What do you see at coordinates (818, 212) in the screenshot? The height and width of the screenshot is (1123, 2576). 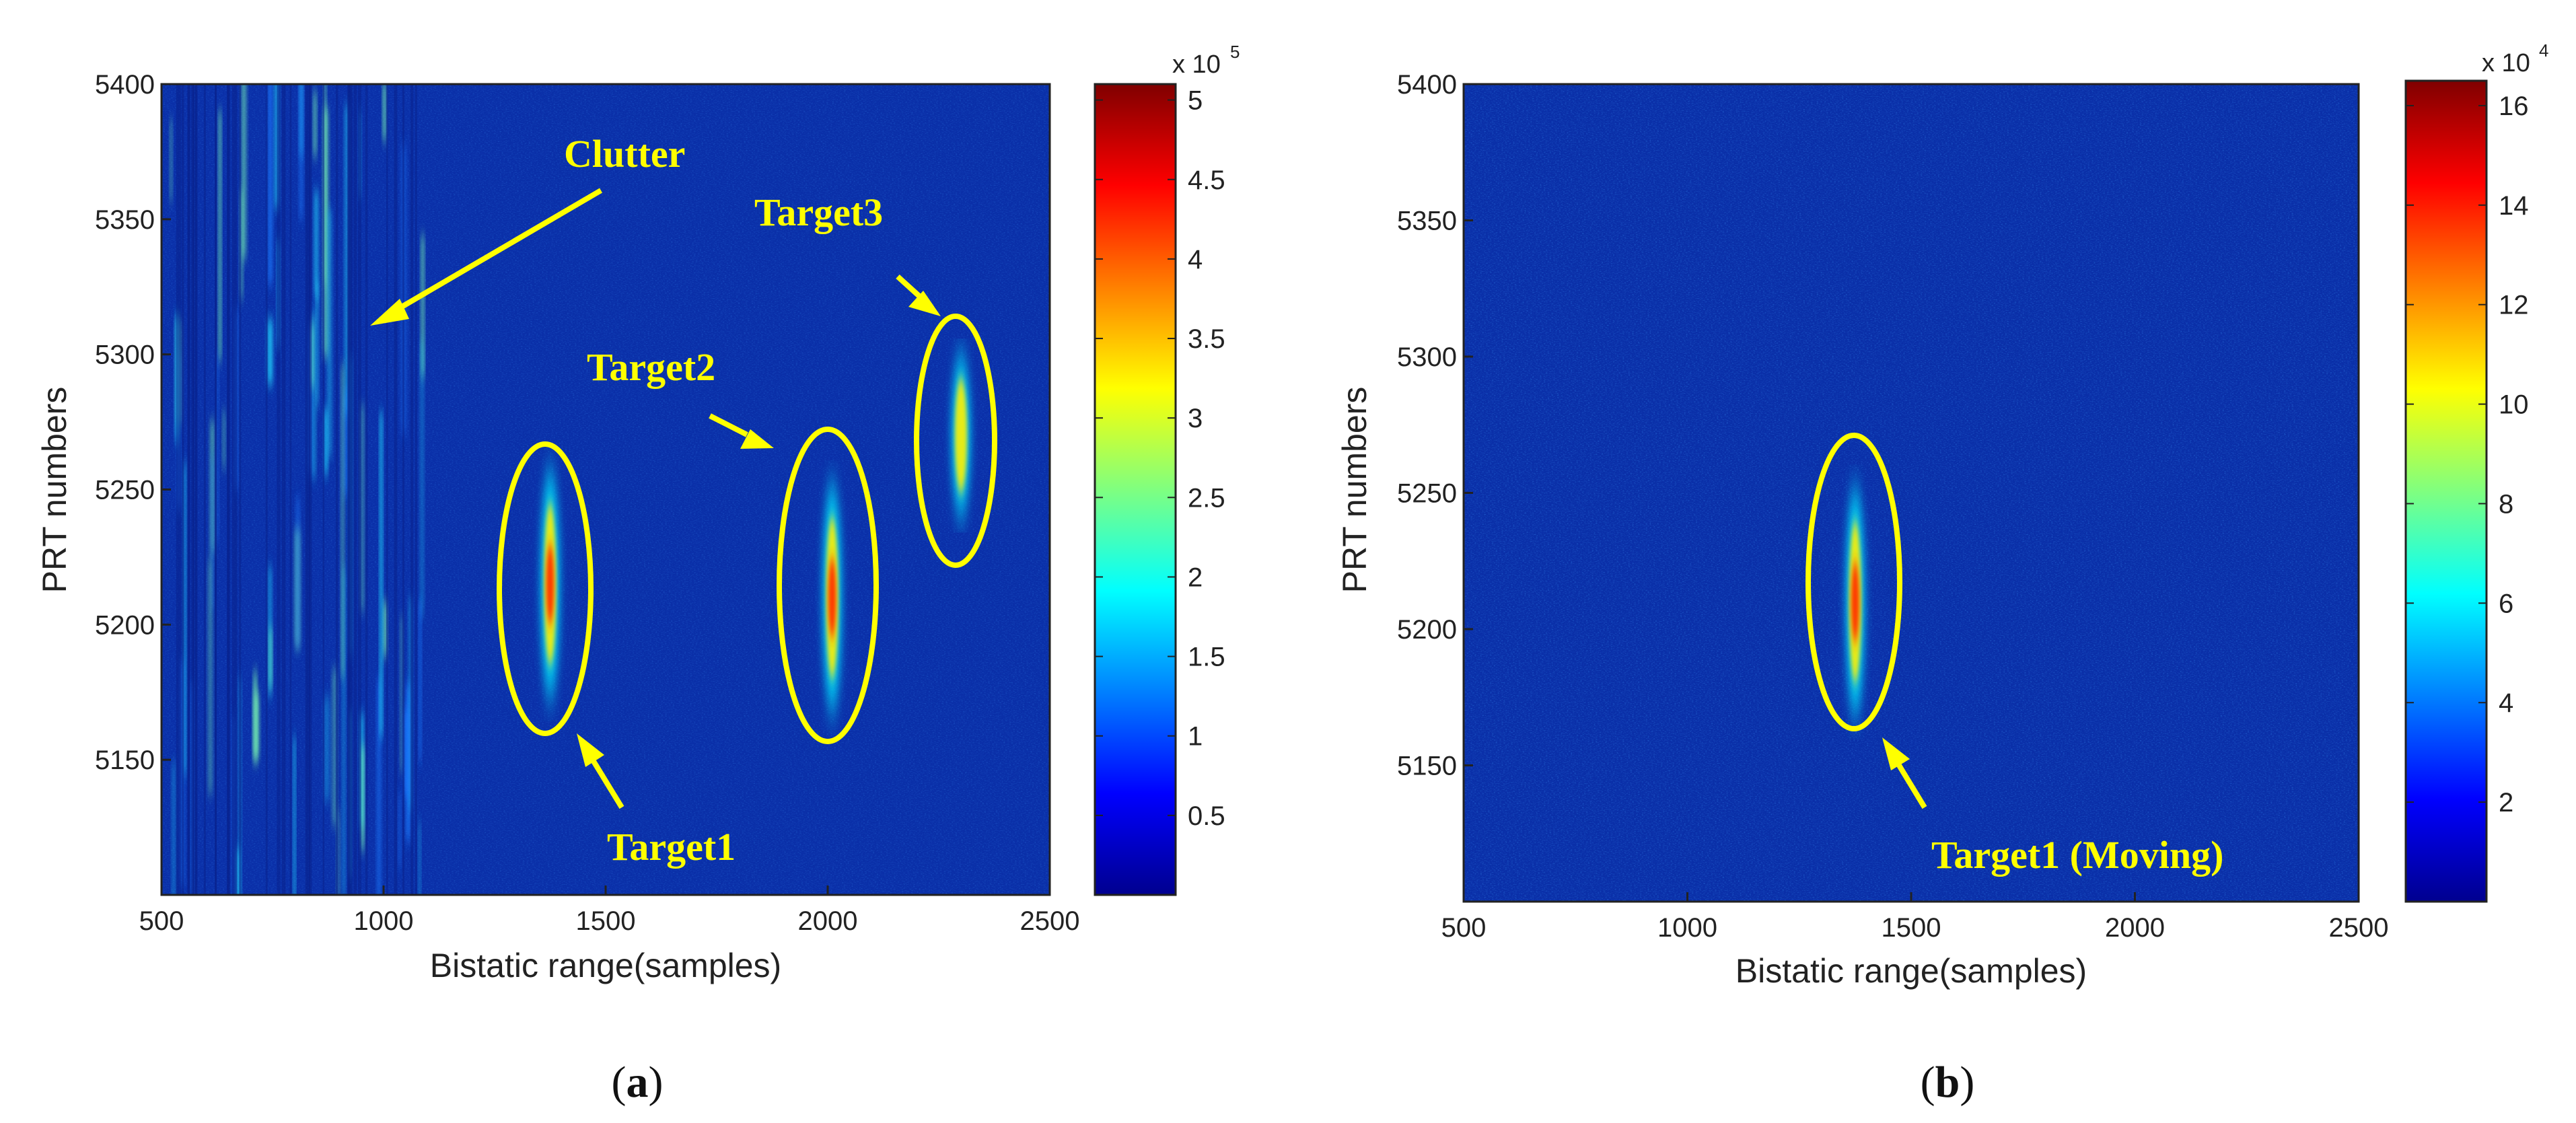 I see `target3-label: Target3` at bounding box center [818, 212].